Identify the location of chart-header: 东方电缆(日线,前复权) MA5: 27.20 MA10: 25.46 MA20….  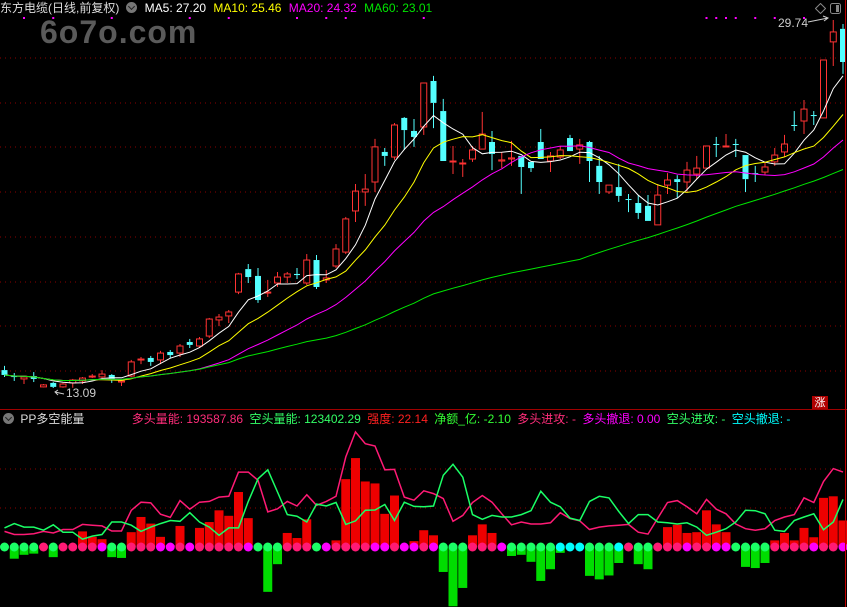
(218, 8).